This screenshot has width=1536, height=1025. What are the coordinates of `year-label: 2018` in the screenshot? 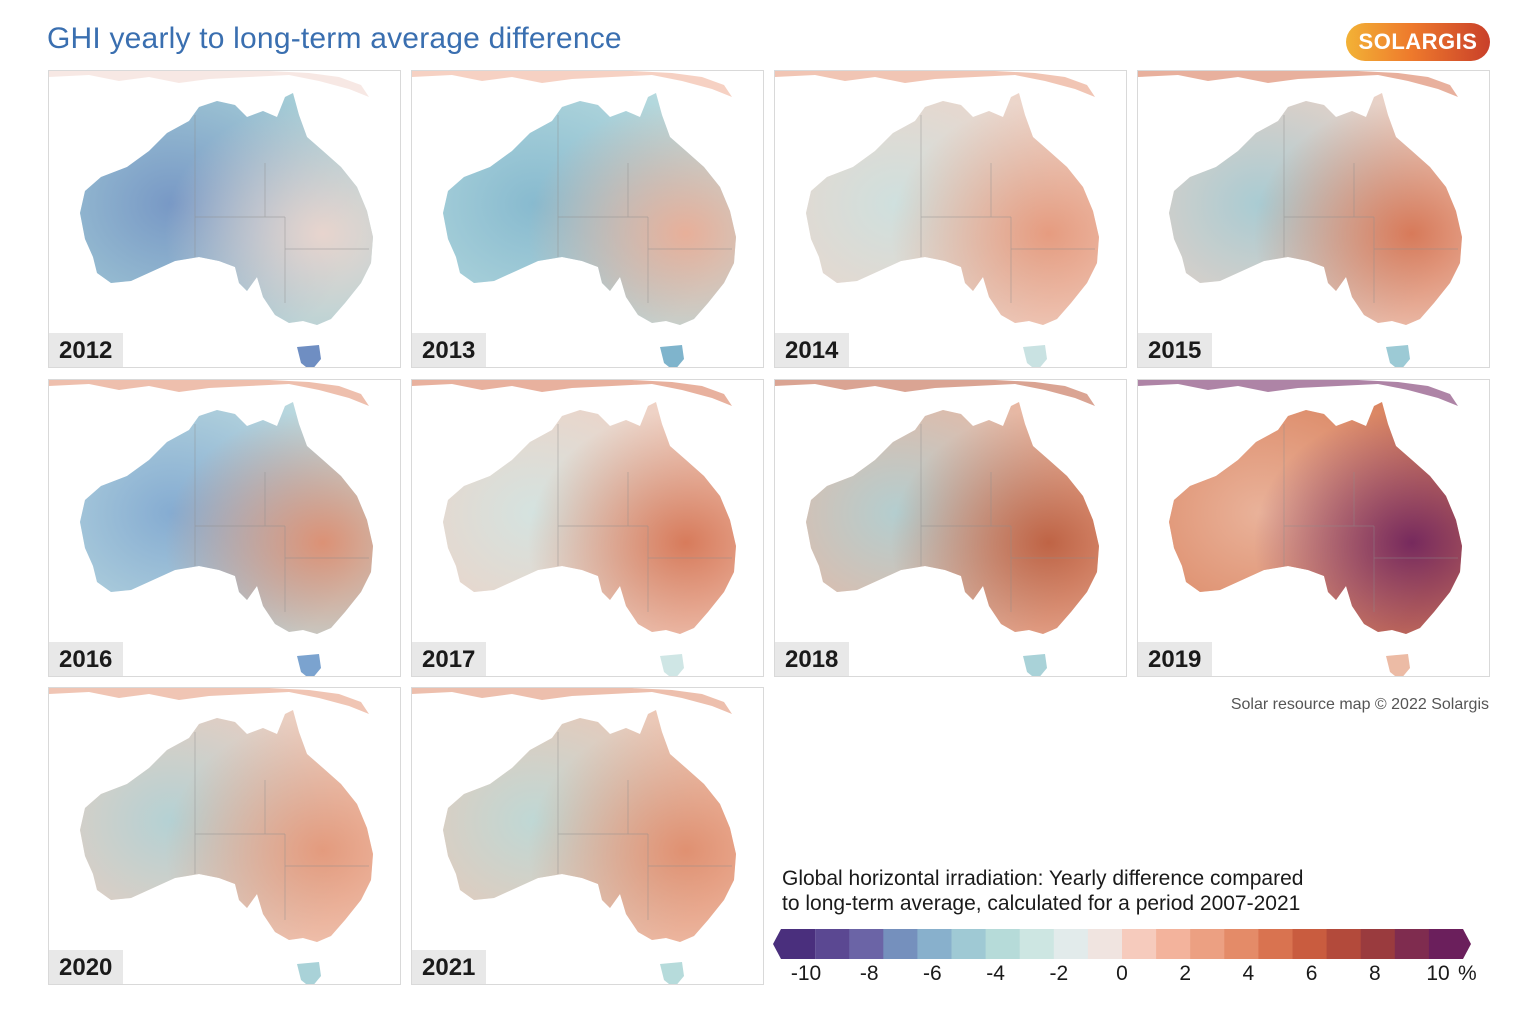 It's located at (812, 659).